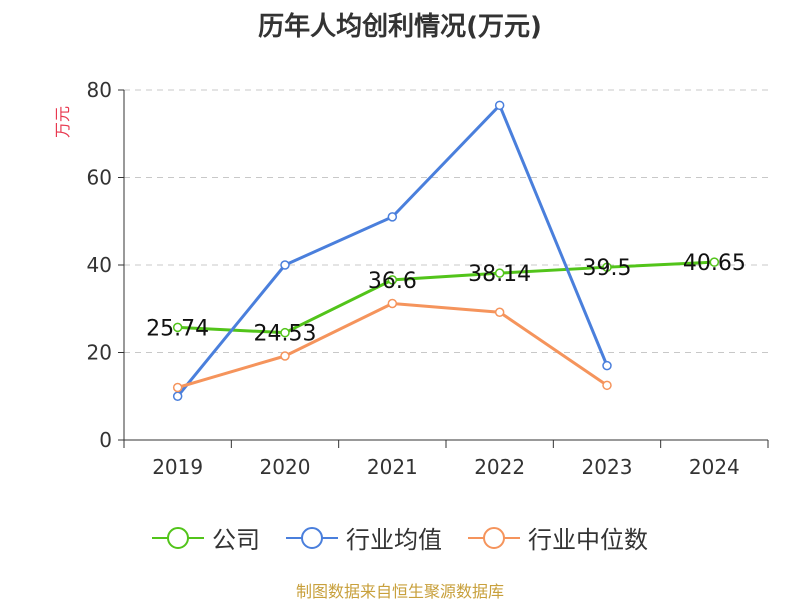 The image size is (800, 602). Describe the element at coordinates (236, 540) in the screenshot. I see `legend-label: 公司` at that location.